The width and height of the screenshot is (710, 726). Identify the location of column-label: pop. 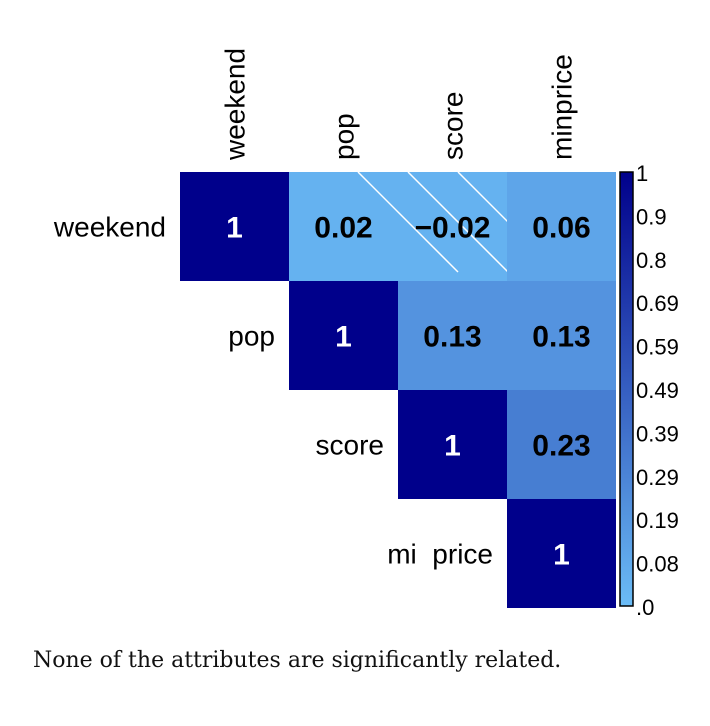
(344, 136).